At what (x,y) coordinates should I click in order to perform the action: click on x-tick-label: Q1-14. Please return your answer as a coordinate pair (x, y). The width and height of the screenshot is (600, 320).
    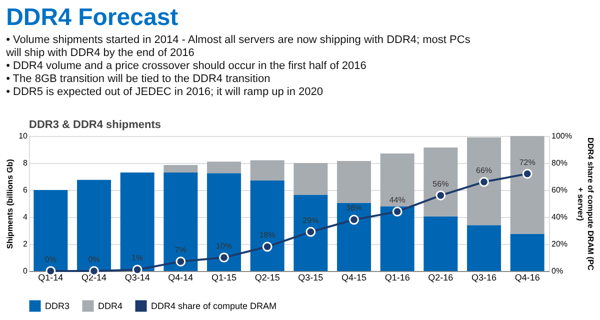
    Looking at the image, I should click on (51, 277).